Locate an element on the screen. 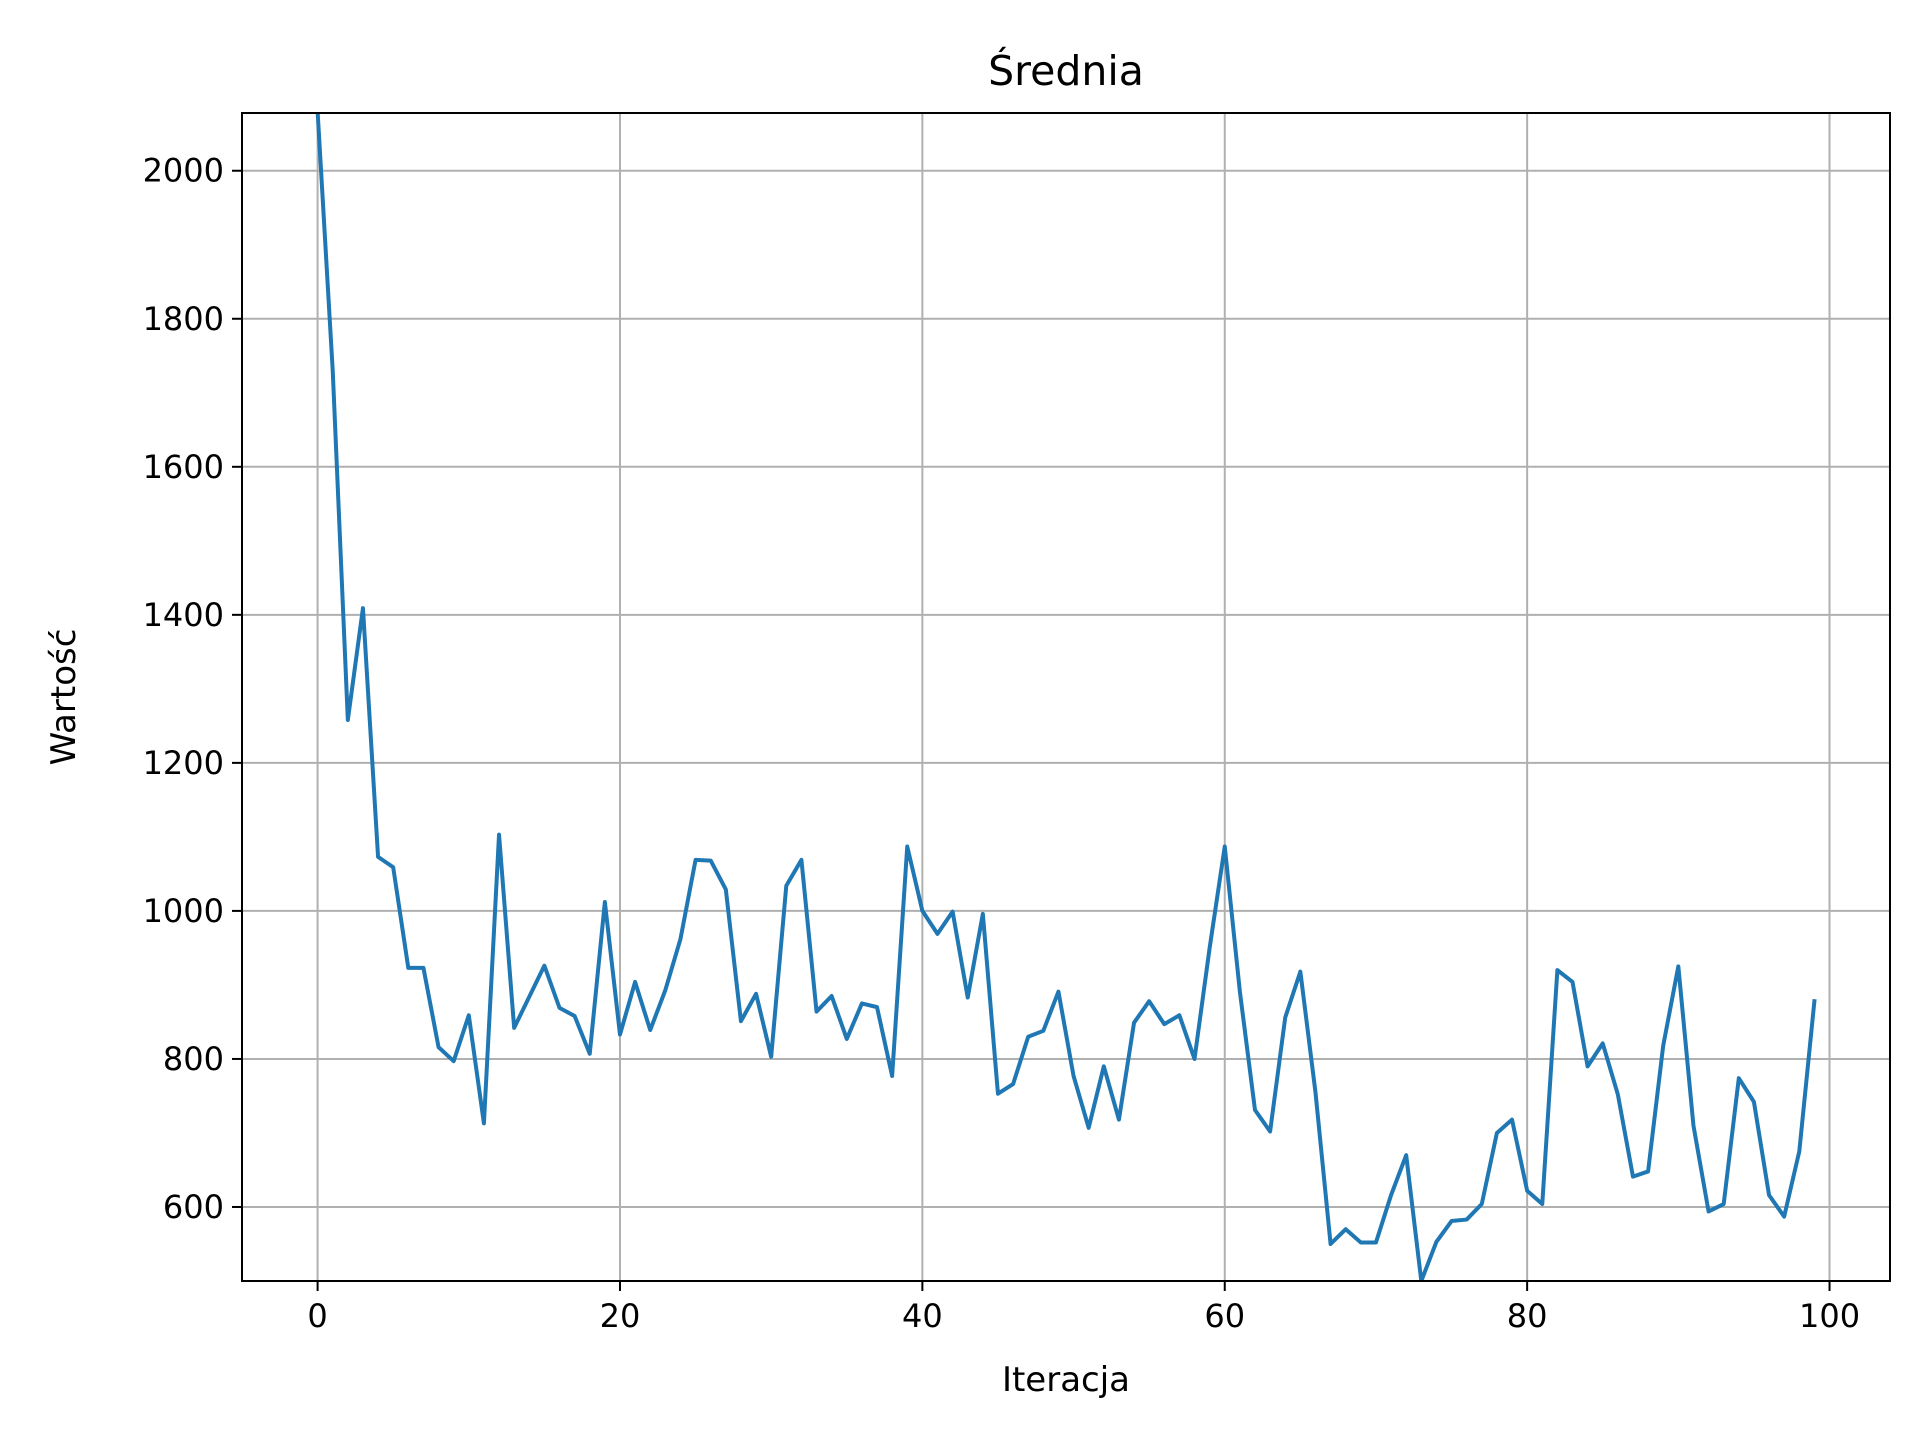 Image resolution: width=1920 pixels, height=1440 pixels. chart-title: Średnia is located at coordinates (1066, 71).